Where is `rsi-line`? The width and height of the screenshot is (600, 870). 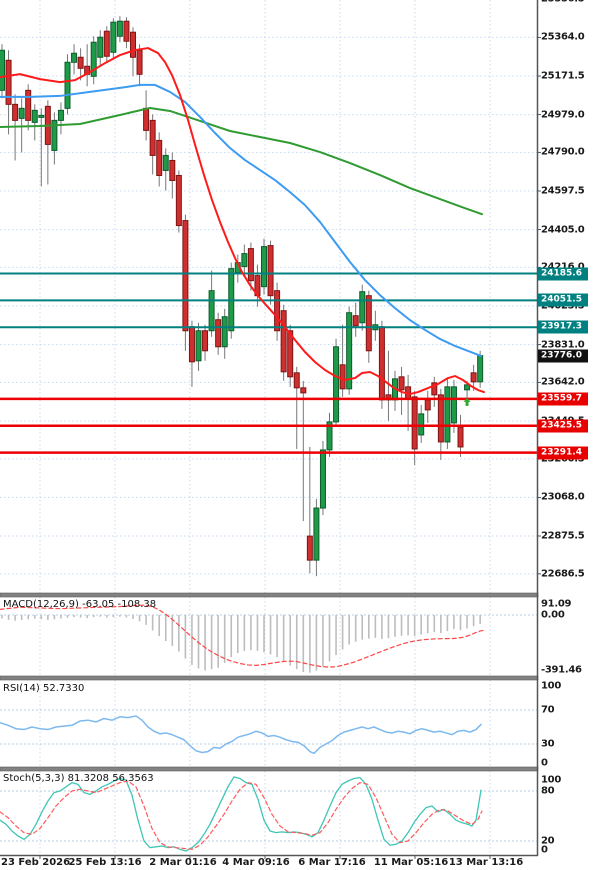 rsi-line is located at coordinates (241, 735).